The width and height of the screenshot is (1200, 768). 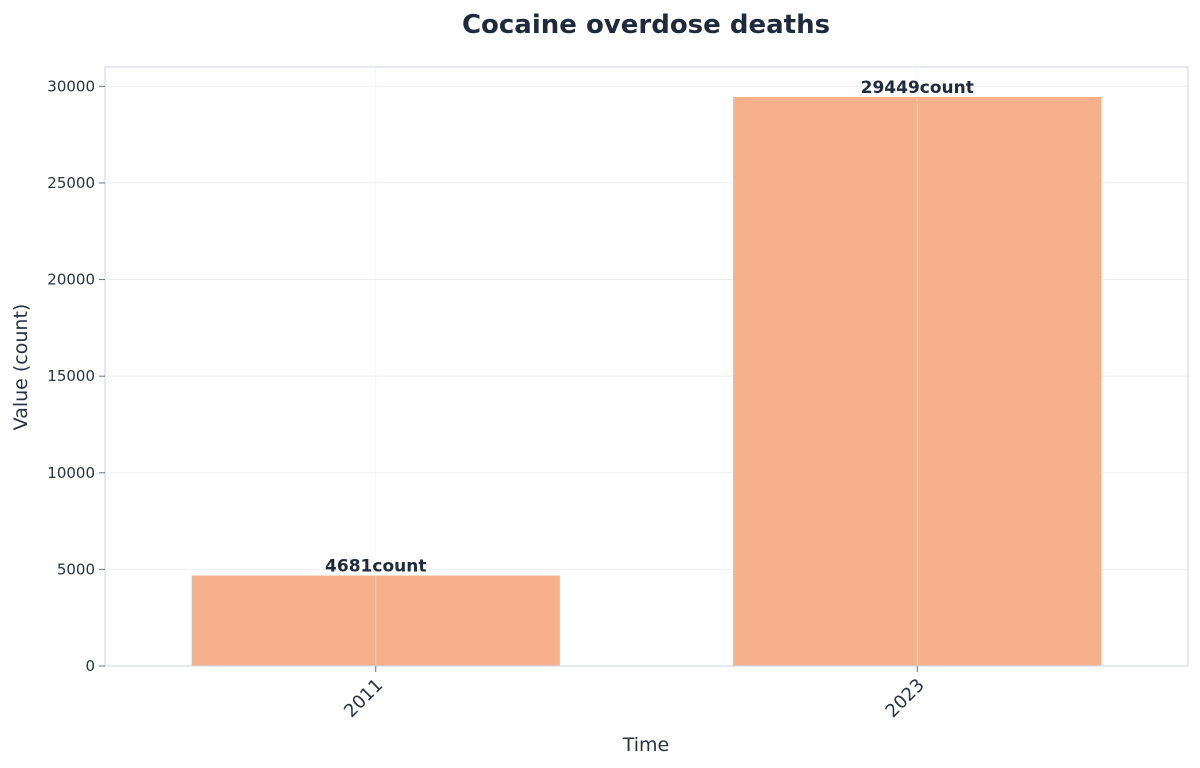 What do you see at coordinates (917, 88) in the screenshot?
I see `data-label: 29449count` at bounding box center [917, 88].